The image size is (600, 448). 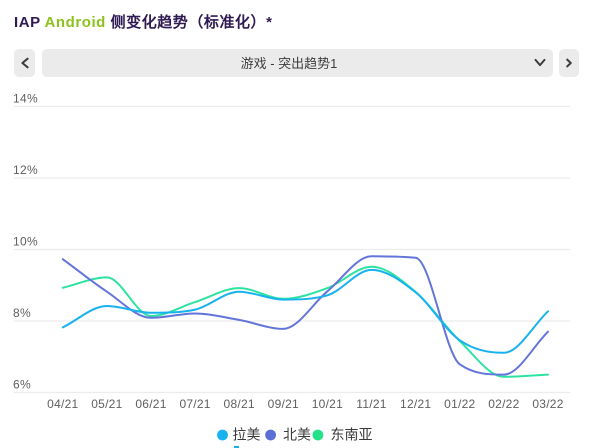 What do you see at coordinates (194, 404) in the screenshot?
I see `svg-text: 07/21` at bounding box center [194, 404].